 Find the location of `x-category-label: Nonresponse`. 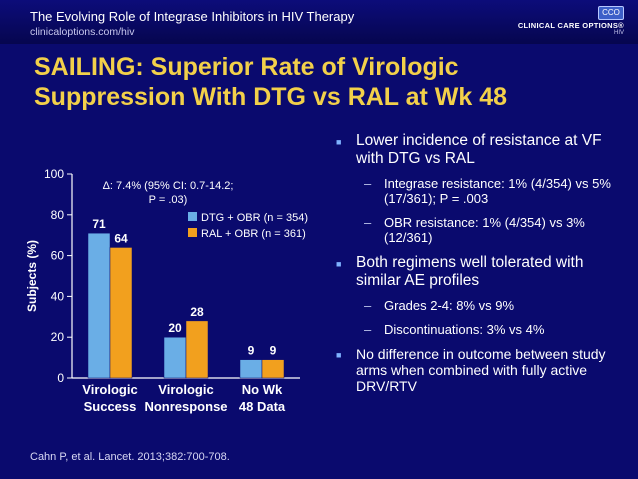

x-category-label: Nonresponse is located at coordinates (185, 406).